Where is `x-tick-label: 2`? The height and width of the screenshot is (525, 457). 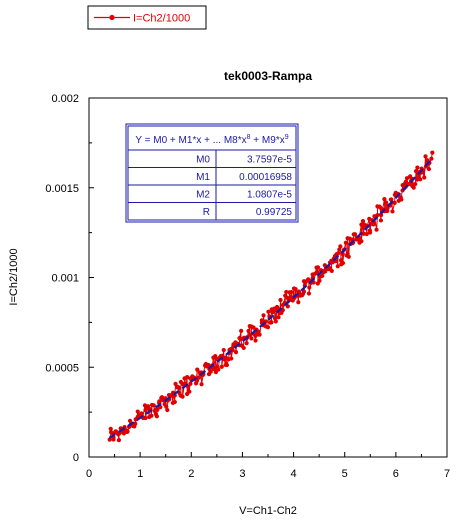
x-tick-label: 2 is located at coordinates (191, 474).